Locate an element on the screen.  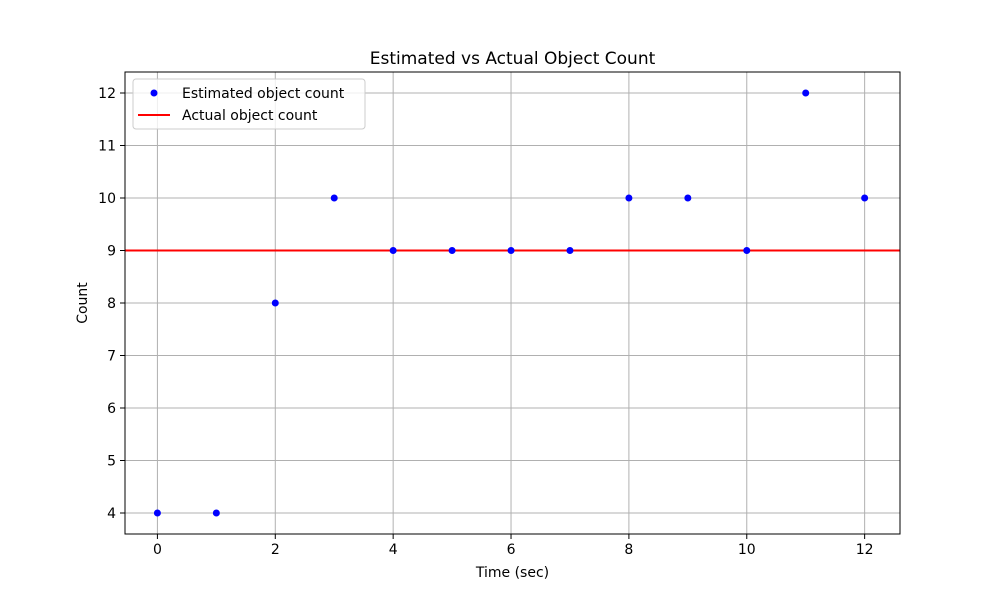
y-tick-label: 9 is located at coordinates (111, 252).